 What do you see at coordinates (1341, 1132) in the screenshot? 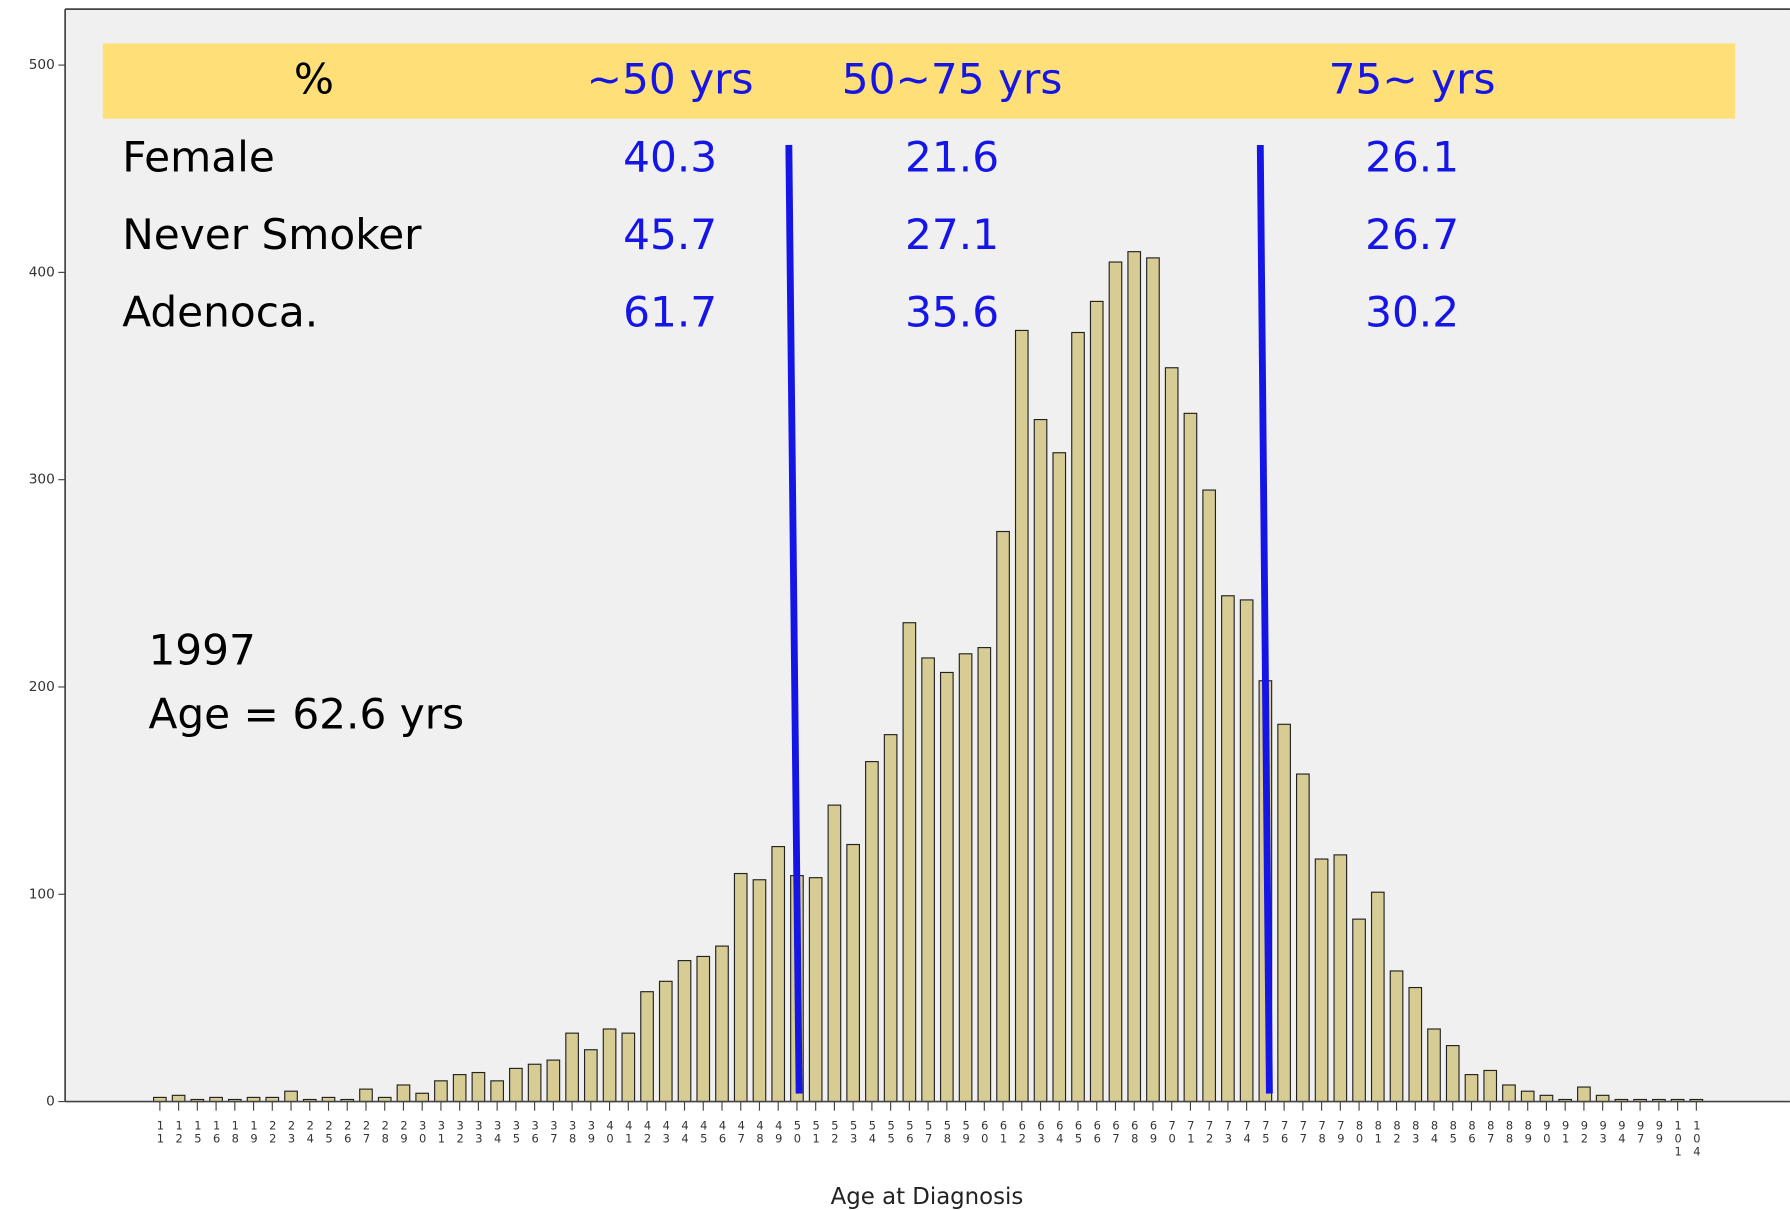
I see `x-tick-label: 79` at bounding box center [1341, 1132].